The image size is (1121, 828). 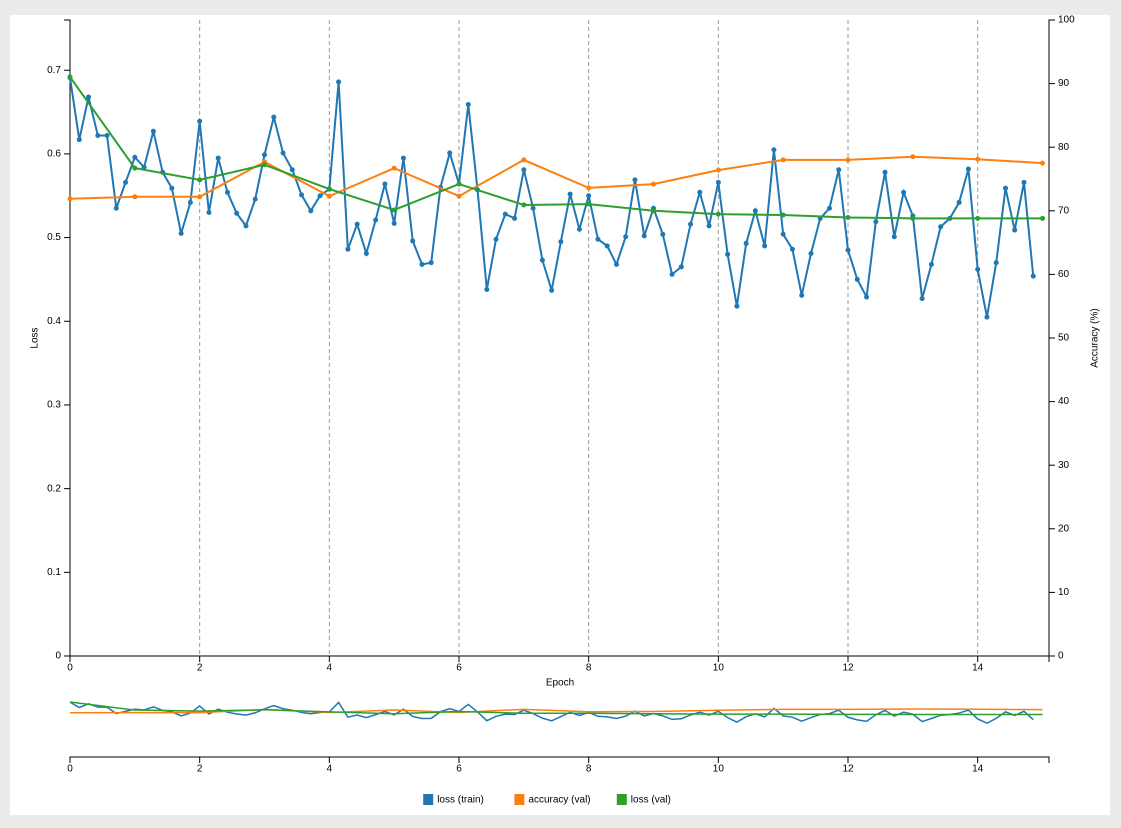 What do you see at coordinates (460, 800) in the screenshot?
I see `legend-label: loss (train)` at bounding box center [460, 800].